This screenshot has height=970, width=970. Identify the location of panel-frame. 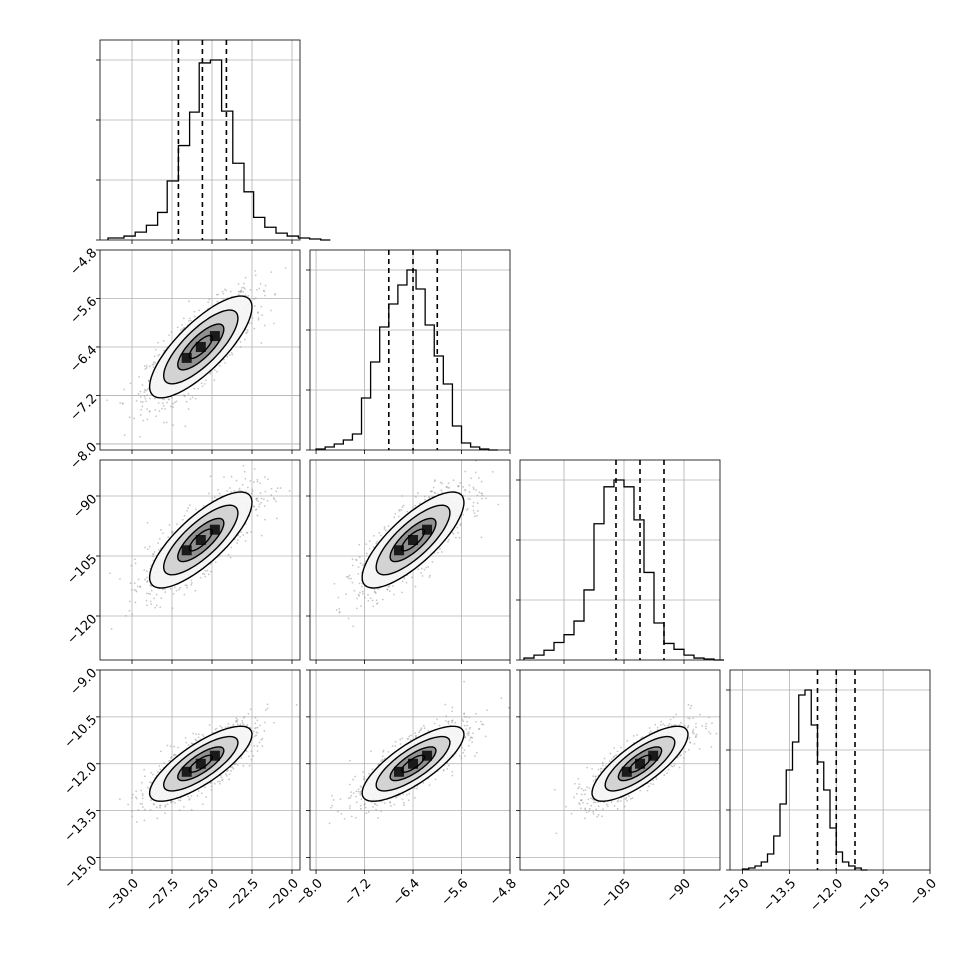
(410, 350).